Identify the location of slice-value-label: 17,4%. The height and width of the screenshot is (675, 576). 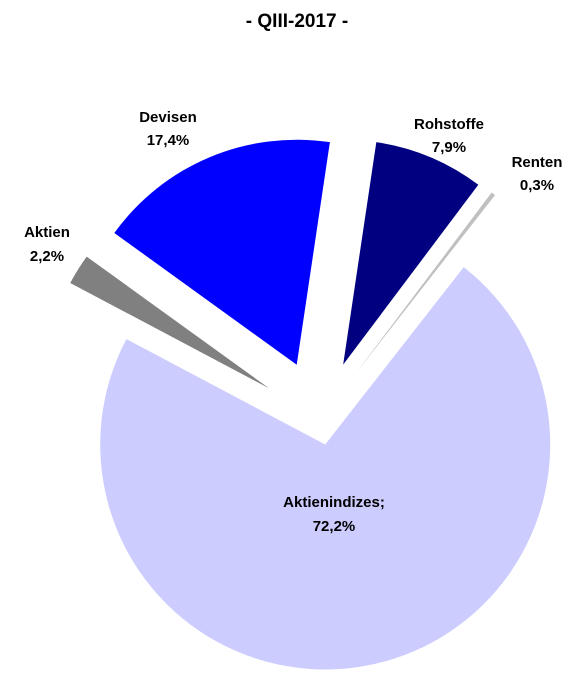
(168, 140).